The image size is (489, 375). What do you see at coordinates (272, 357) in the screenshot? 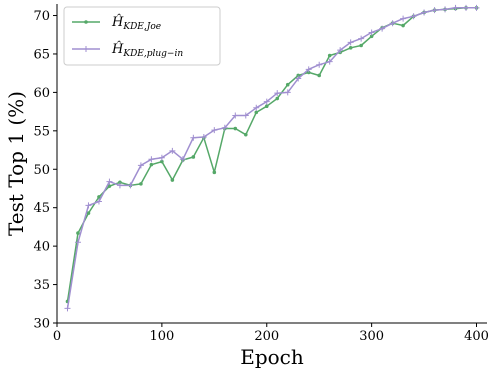
I see `x-axis-label: Epoch` at bounding box center [272, 357].